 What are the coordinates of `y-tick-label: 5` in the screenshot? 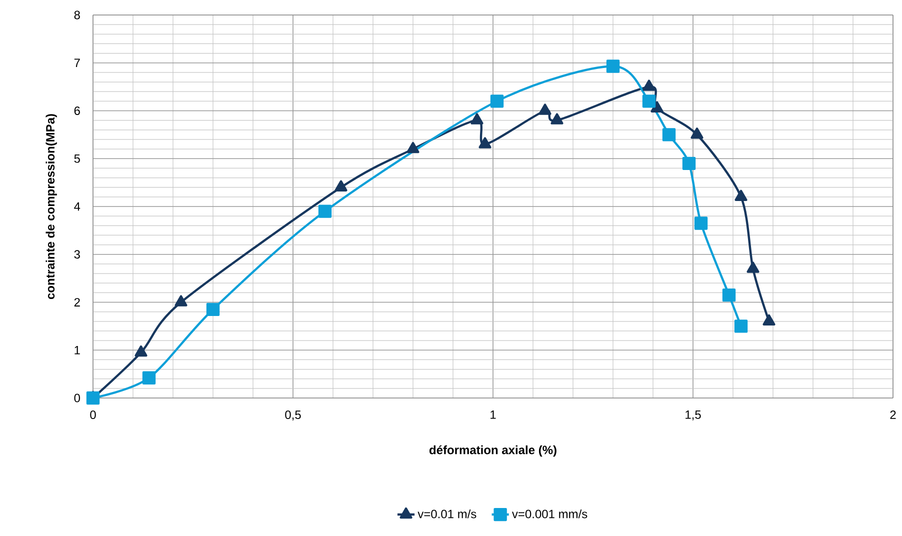 It's located at (77, 158).